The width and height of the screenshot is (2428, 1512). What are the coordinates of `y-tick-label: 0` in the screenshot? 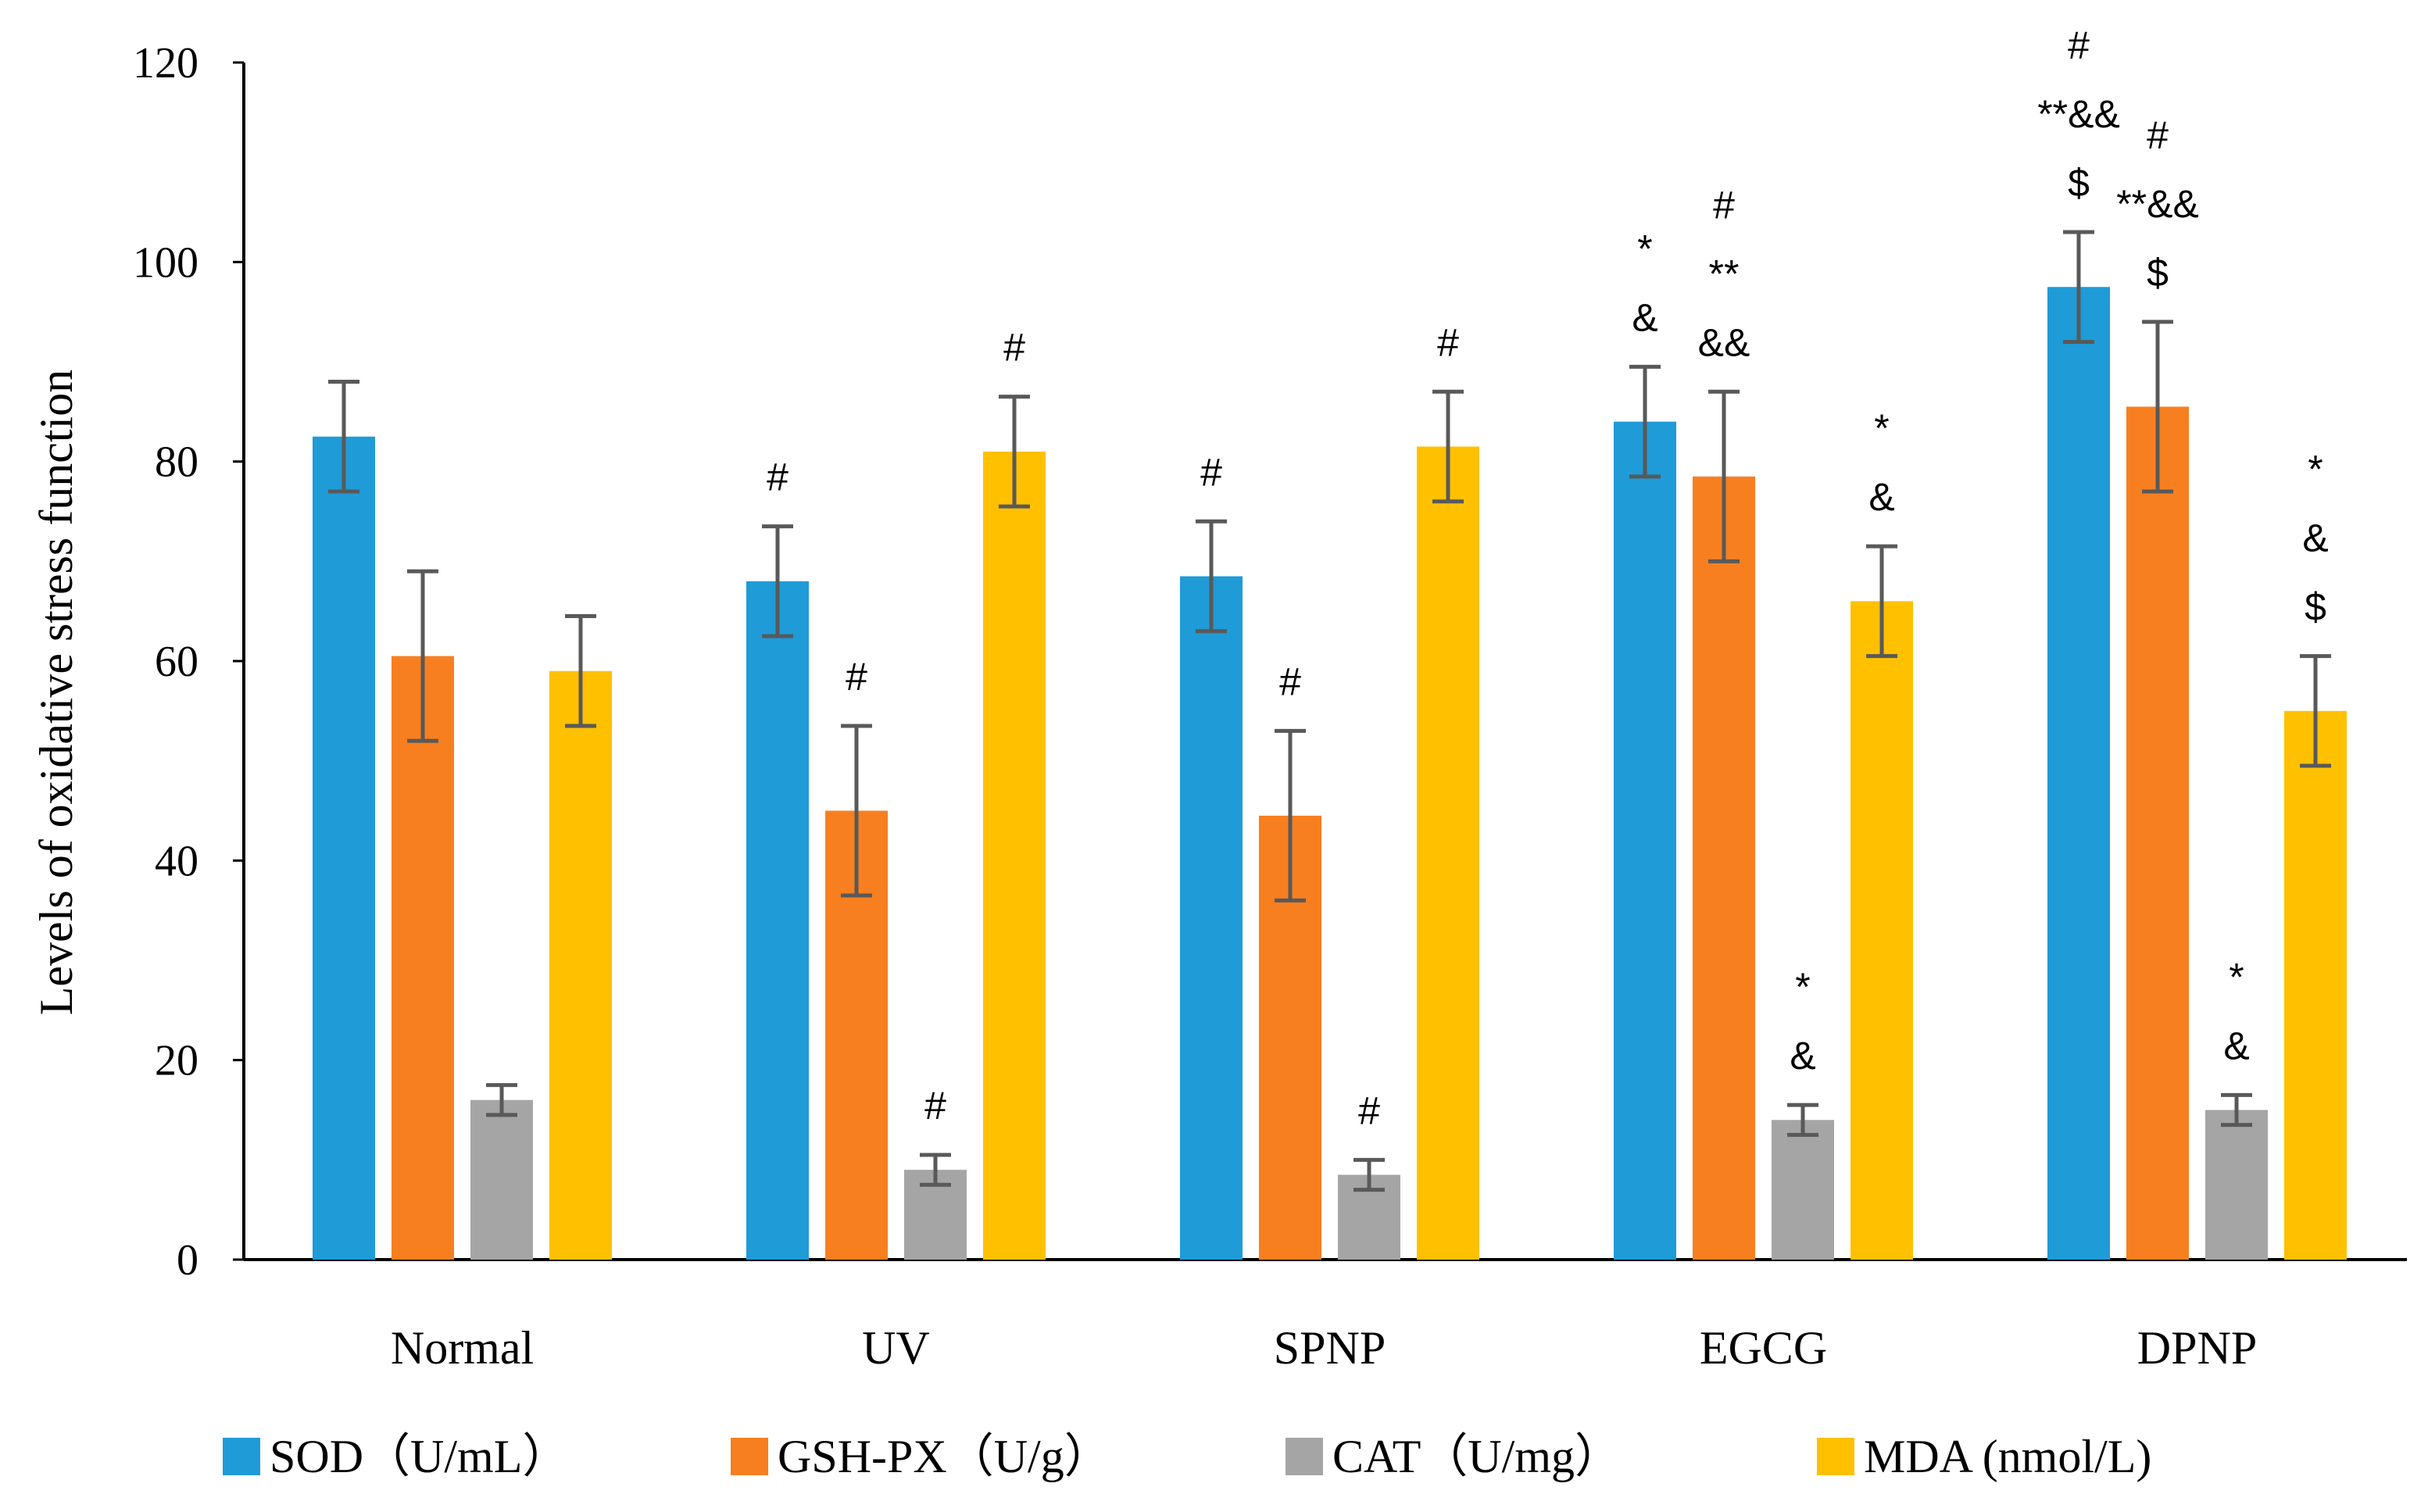 It's located at (187, 1260).